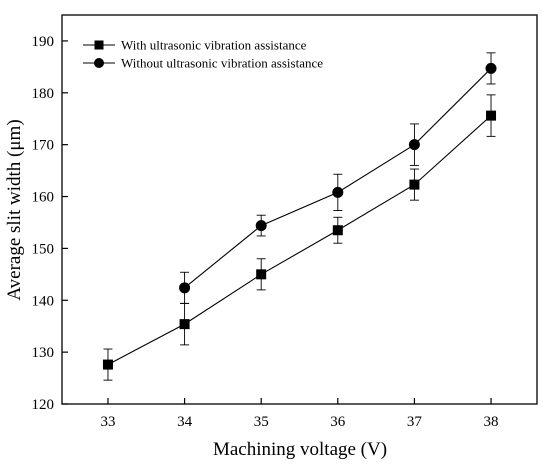  What do you see at coordinates (43, 146) in the screenshot?
I see `y-tick-label: 170` at bounding box center [43, 146].